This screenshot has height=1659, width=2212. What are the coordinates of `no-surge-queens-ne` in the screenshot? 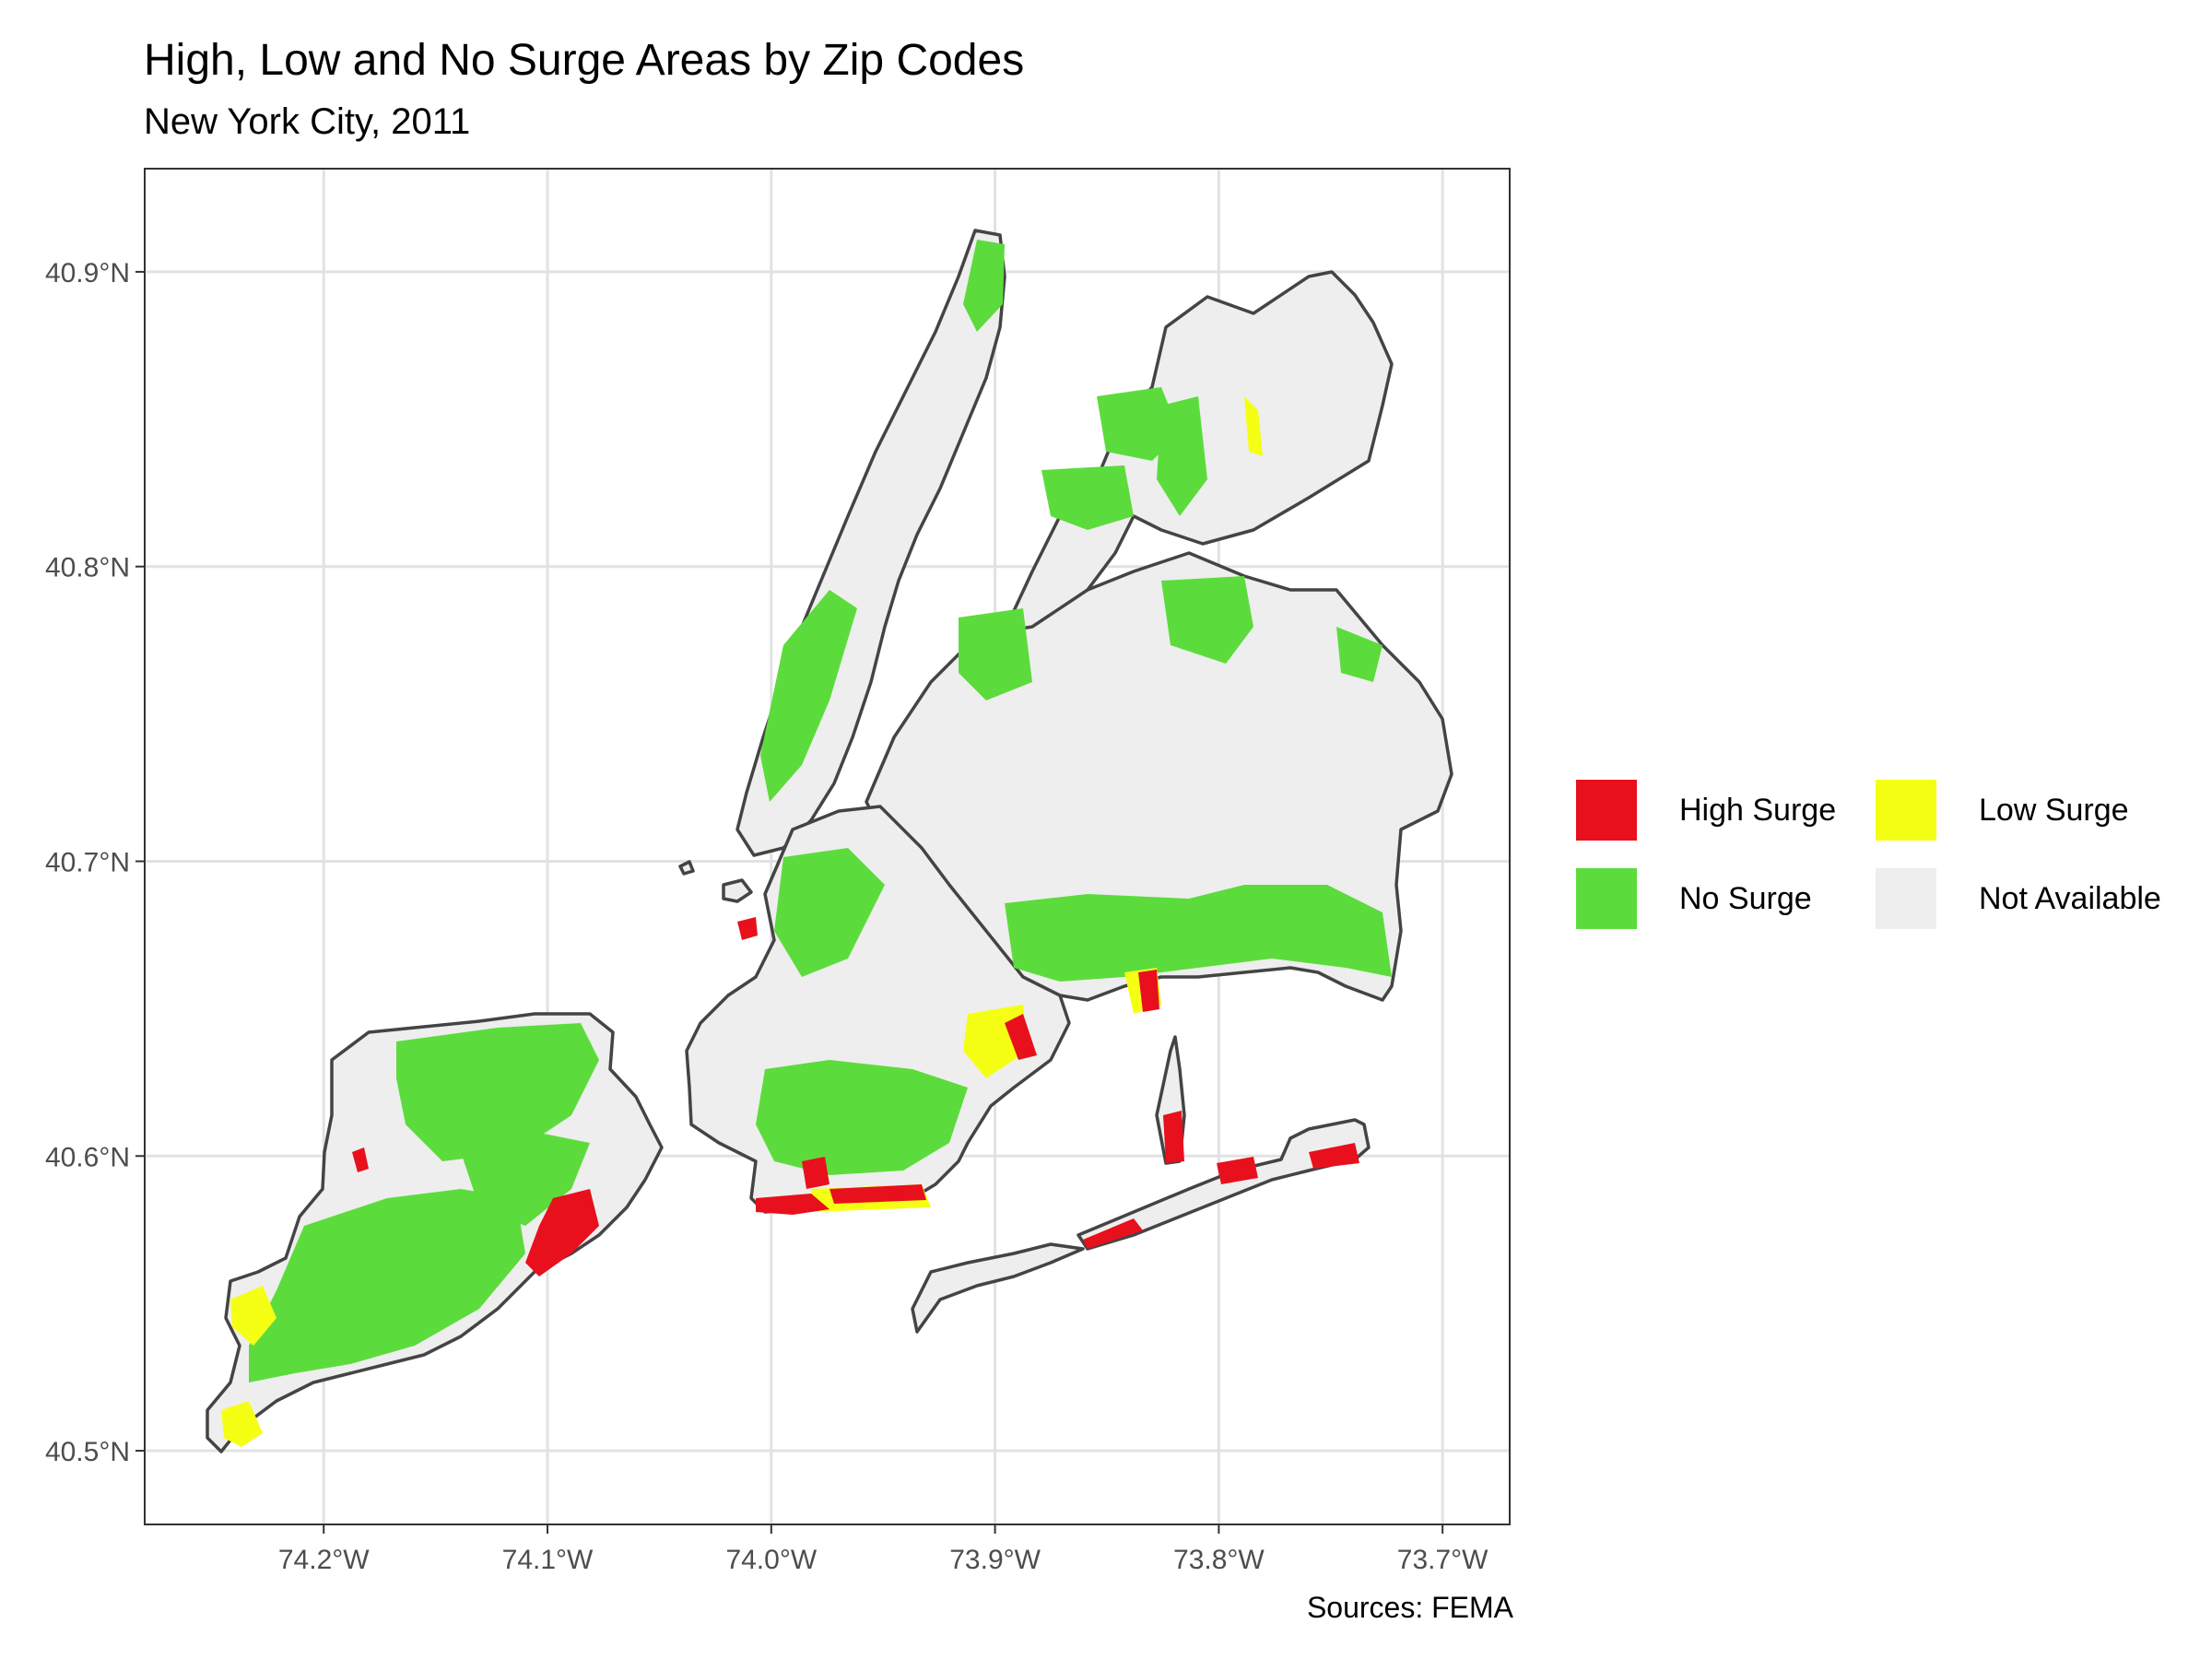 It's located at (1359, 654).